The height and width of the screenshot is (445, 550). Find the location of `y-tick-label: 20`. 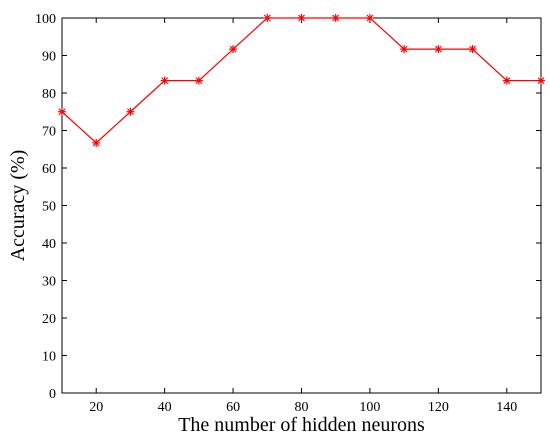

y-tick-label: 20 is located at coordinates (49, 319).